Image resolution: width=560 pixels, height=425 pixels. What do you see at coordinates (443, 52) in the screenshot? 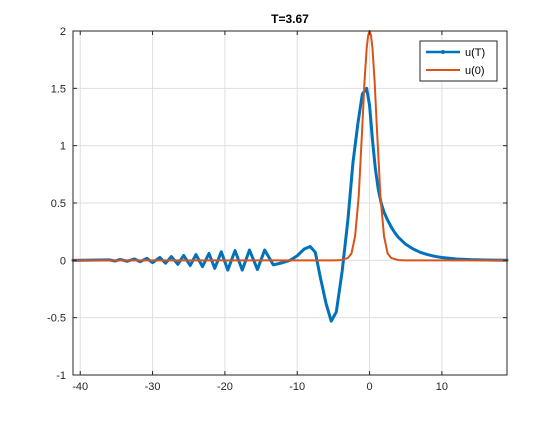
I see `legend-marker-u-T` at bounding box center [443, 52].